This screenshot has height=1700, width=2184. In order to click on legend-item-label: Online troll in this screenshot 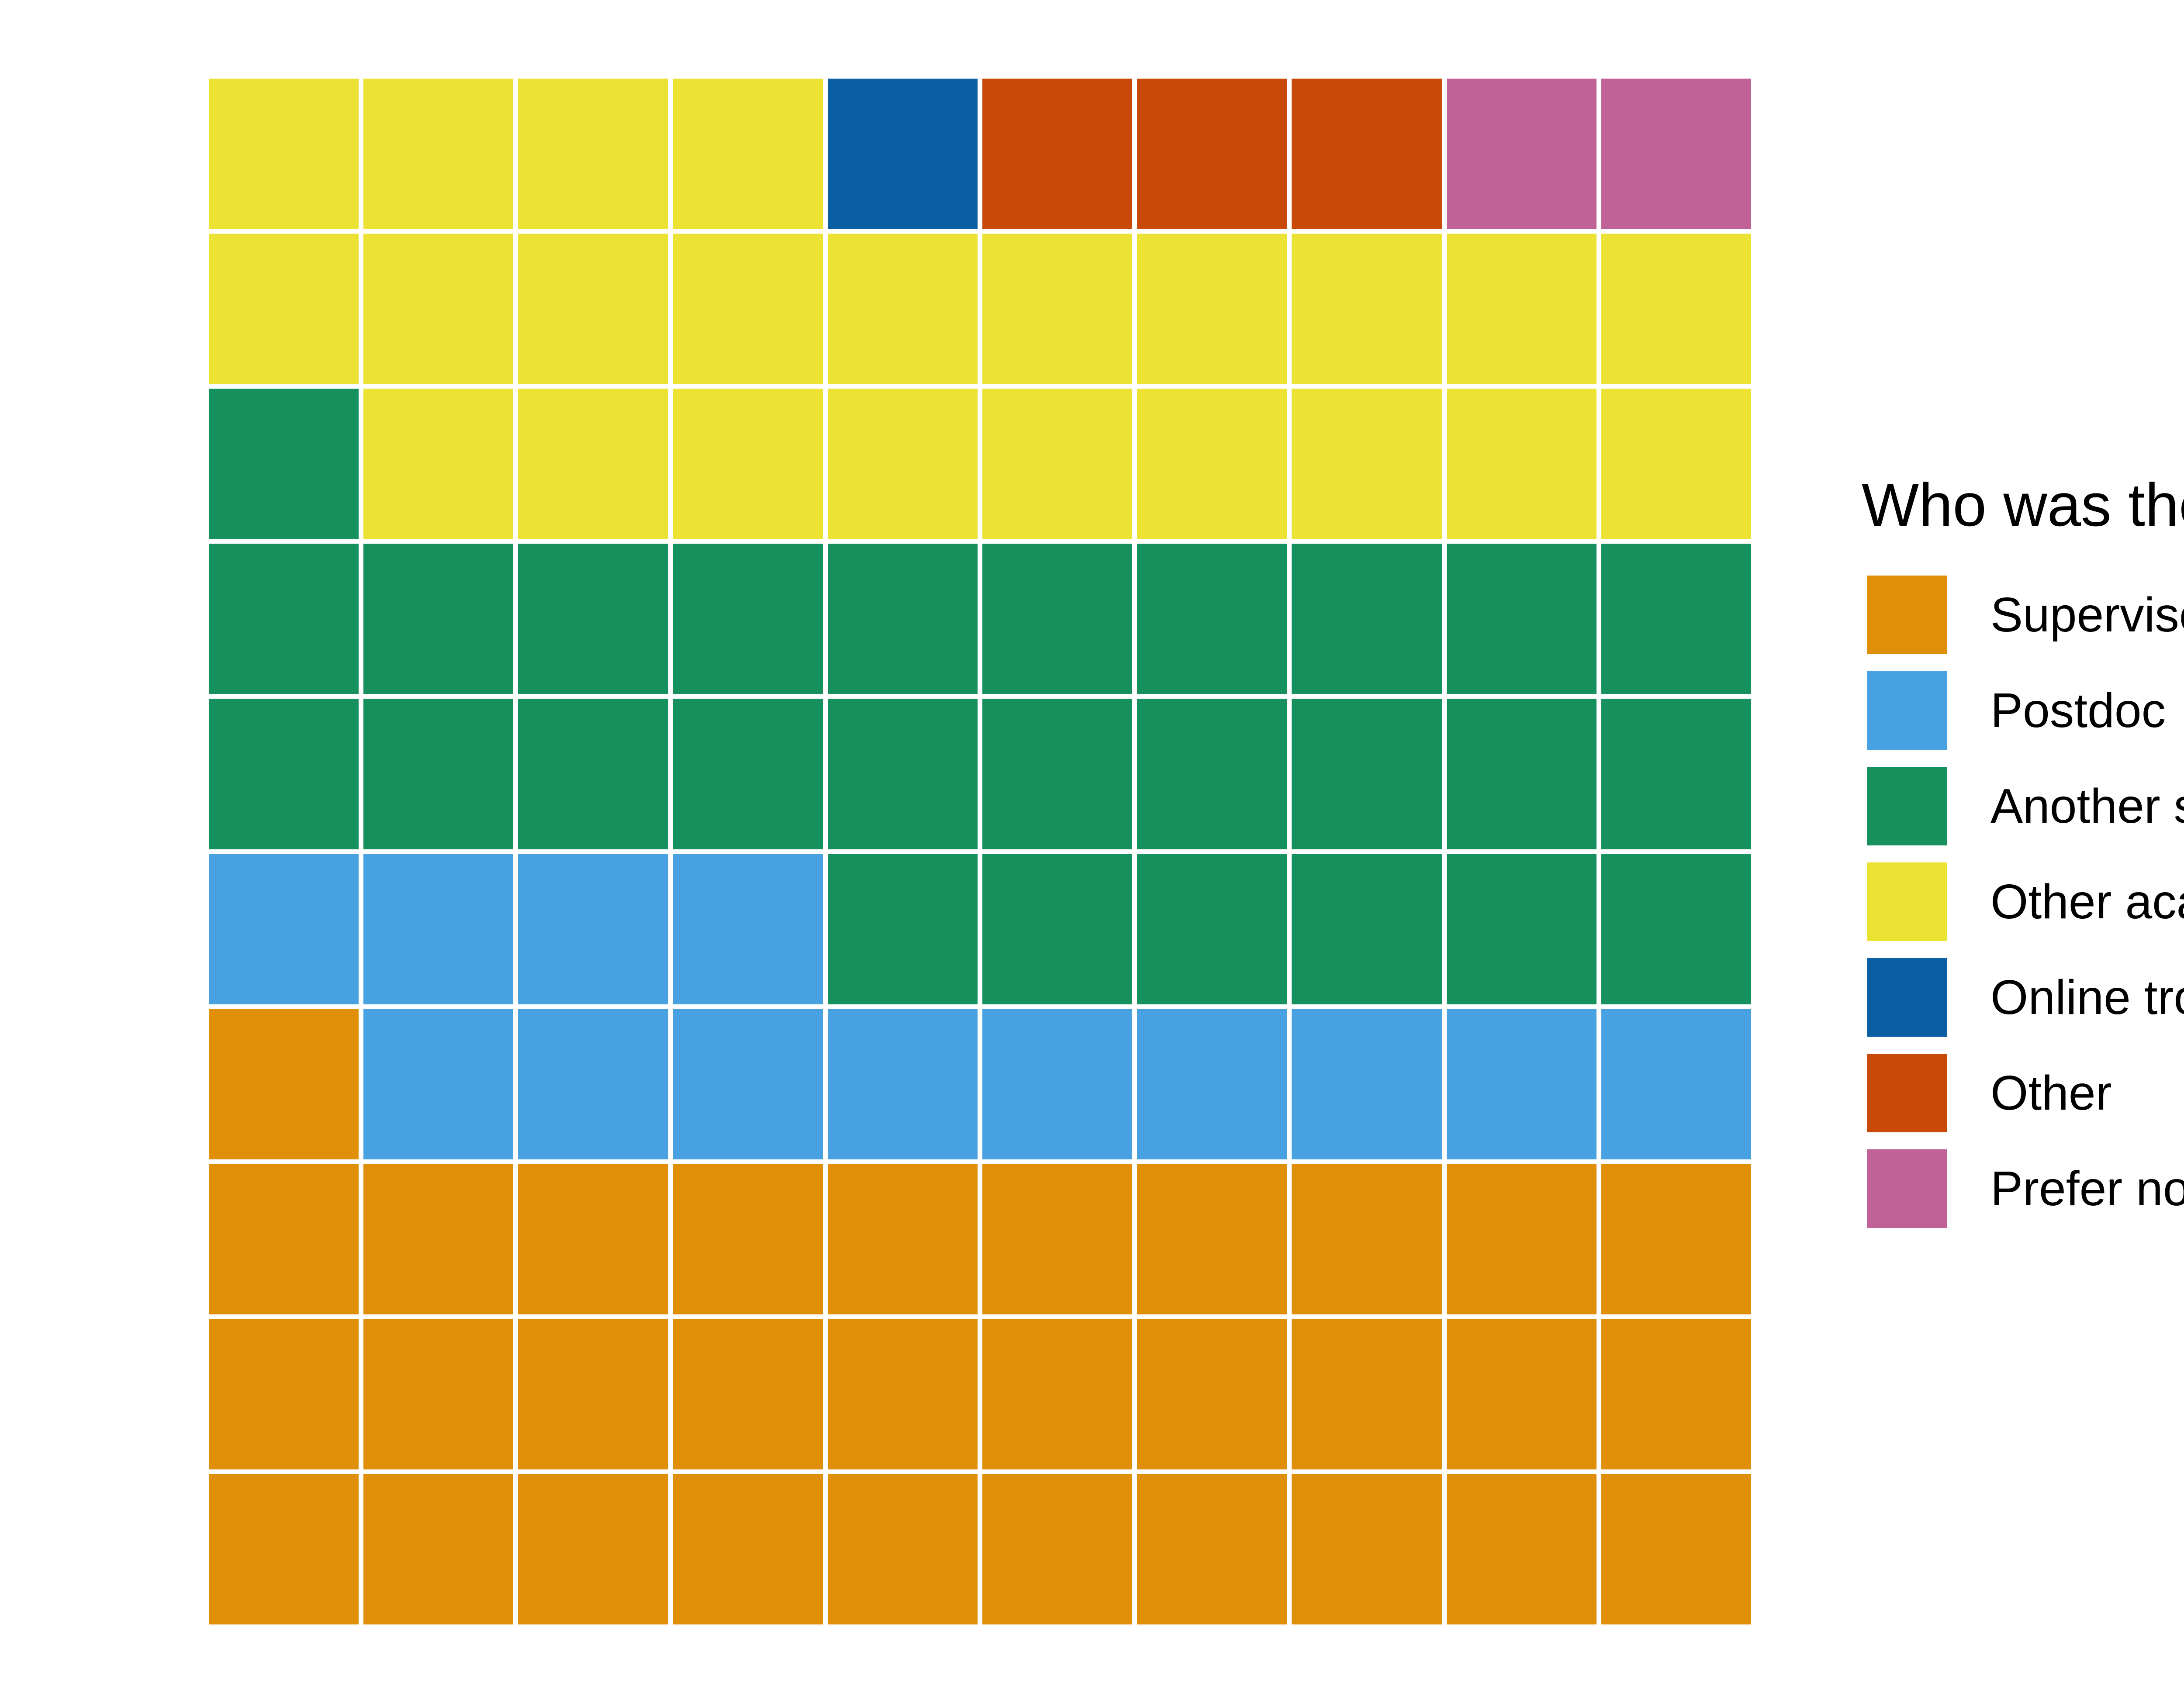, I will do `click(2087, 997)`.